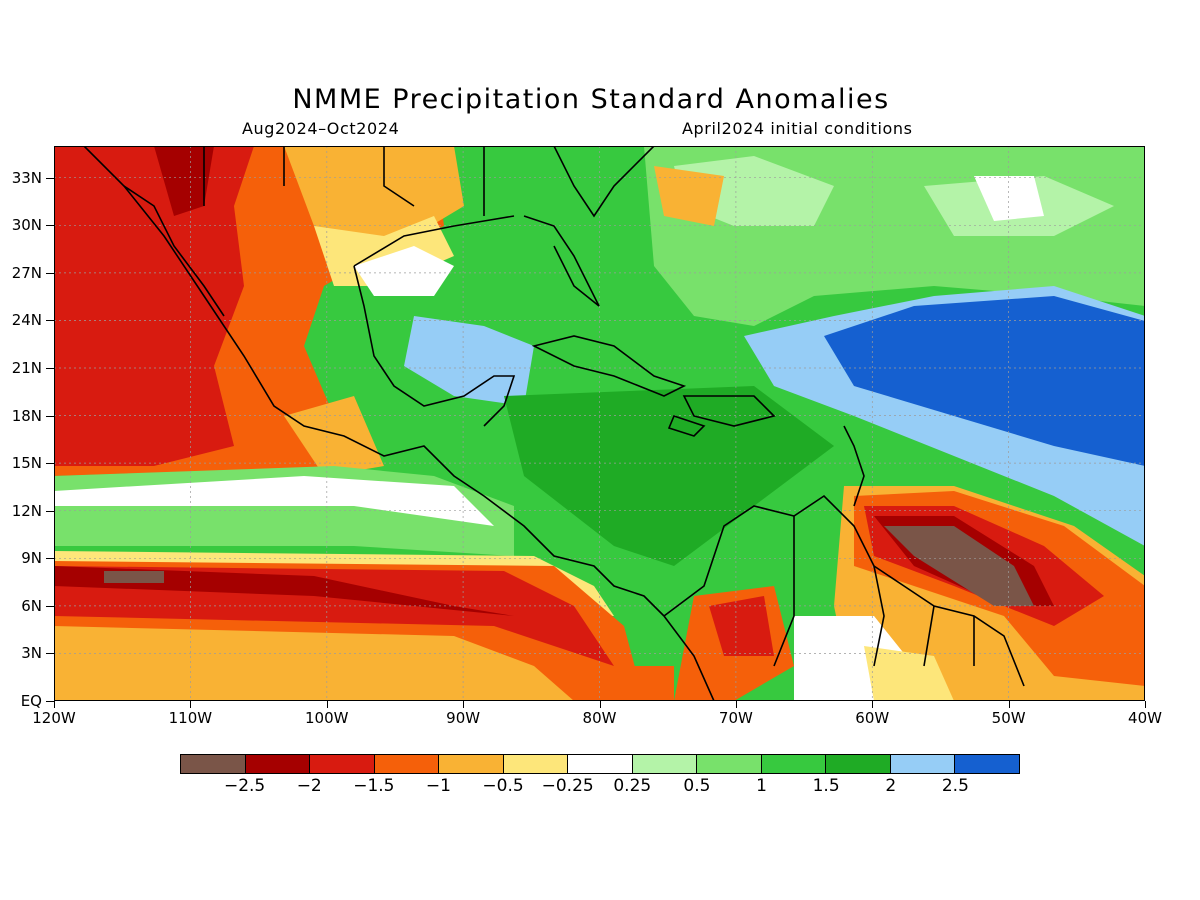 The width and height of the screenshot is (1200, 900). Describe the element at coordinates (309, 786) in the screenshot. I see `legend-label: −2` at that location.